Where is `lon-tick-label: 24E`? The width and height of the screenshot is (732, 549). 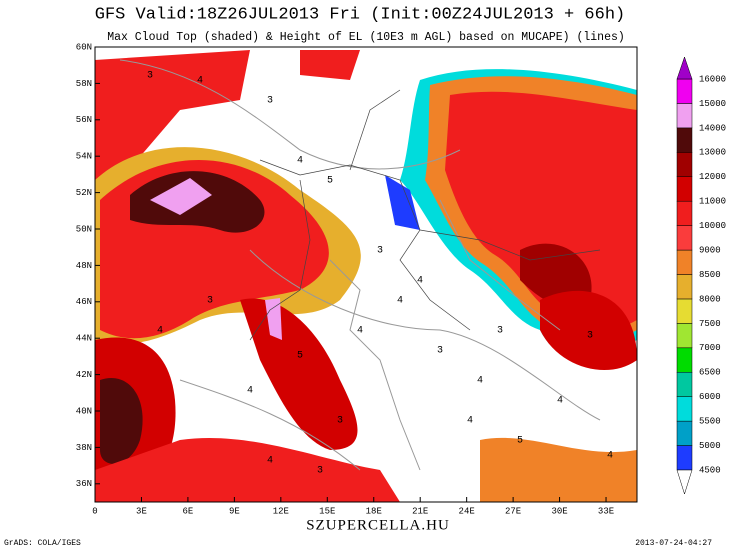
lon-tick-label: 24E is located at coordinates (467, 511).